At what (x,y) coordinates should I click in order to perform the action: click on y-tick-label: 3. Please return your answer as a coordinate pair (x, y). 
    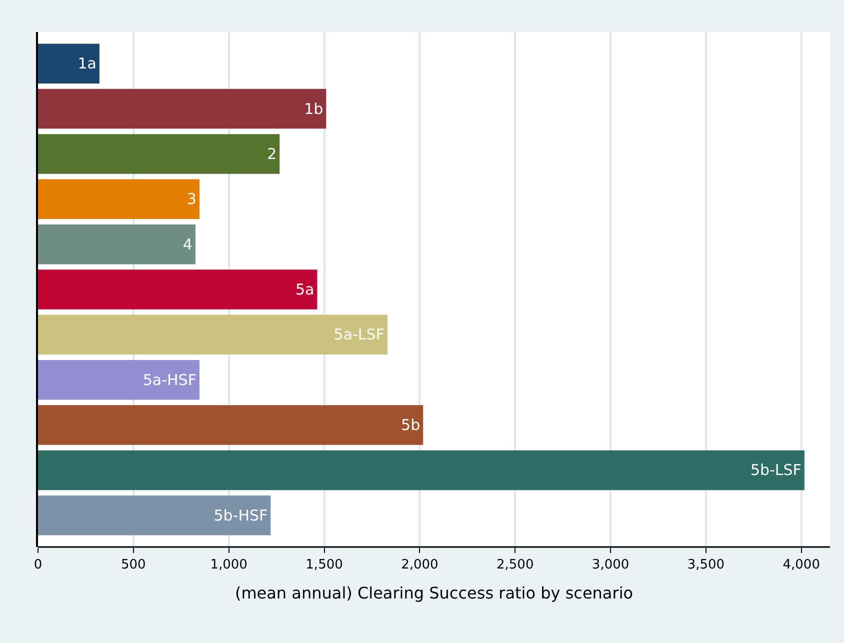
    Looking at the image, I should click on (191, 199).